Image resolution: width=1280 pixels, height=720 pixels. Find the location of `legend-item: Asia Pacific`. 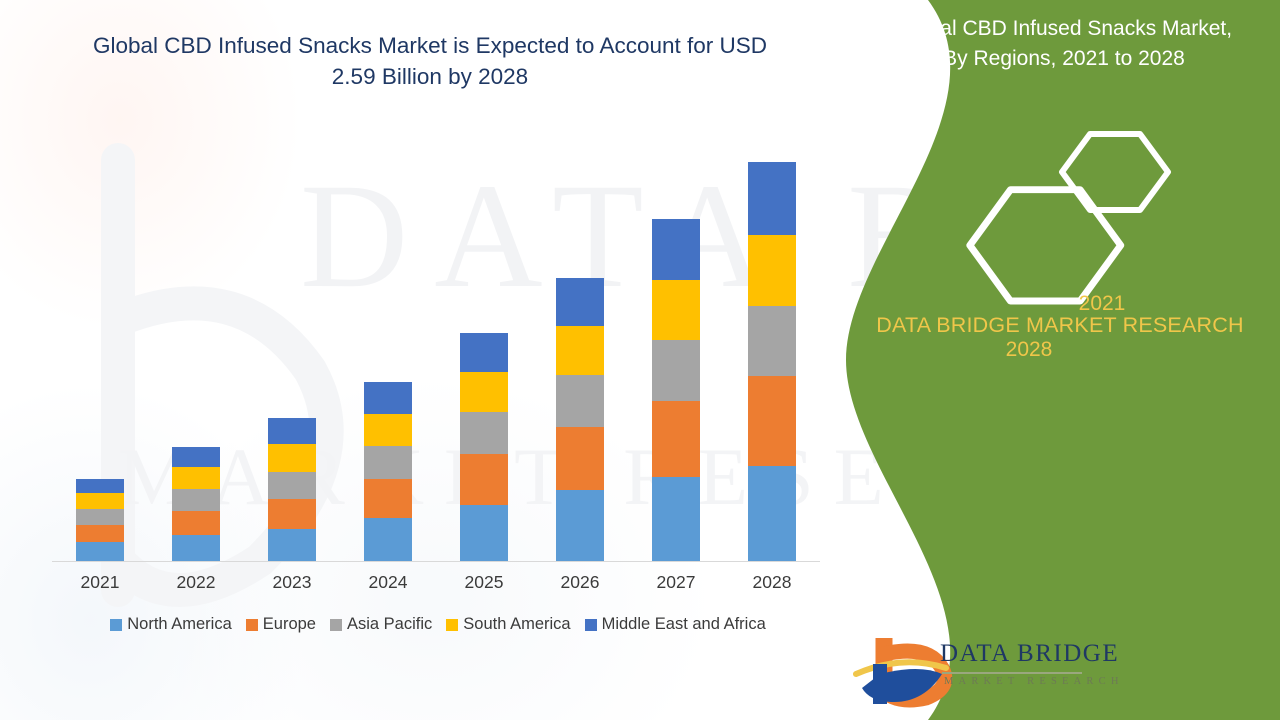

legend-item: Asia Pacific is located at coordinates (381, 624).